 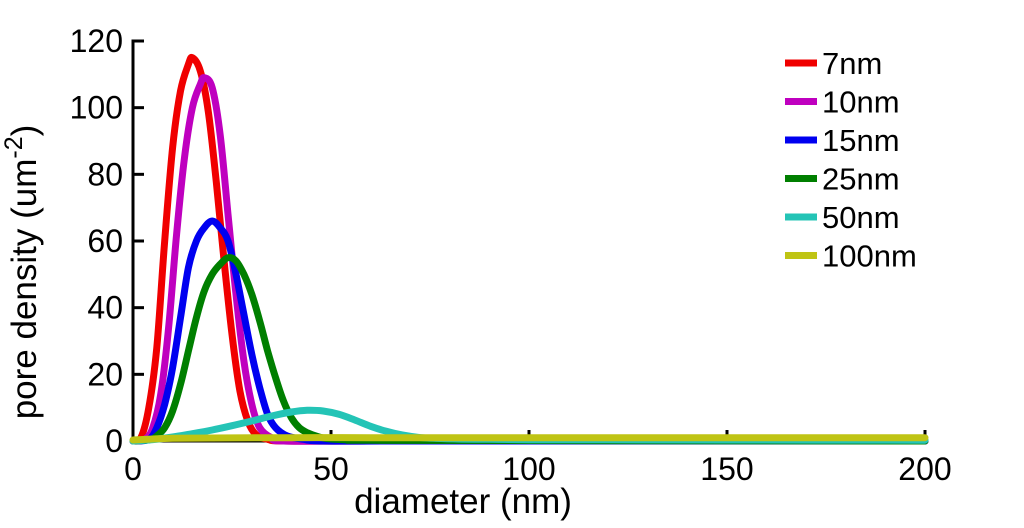 What do you see at coordinates (726, 469) in the screenshot?
I see `x-tick-label: 150` at bounding box center [726, 469].